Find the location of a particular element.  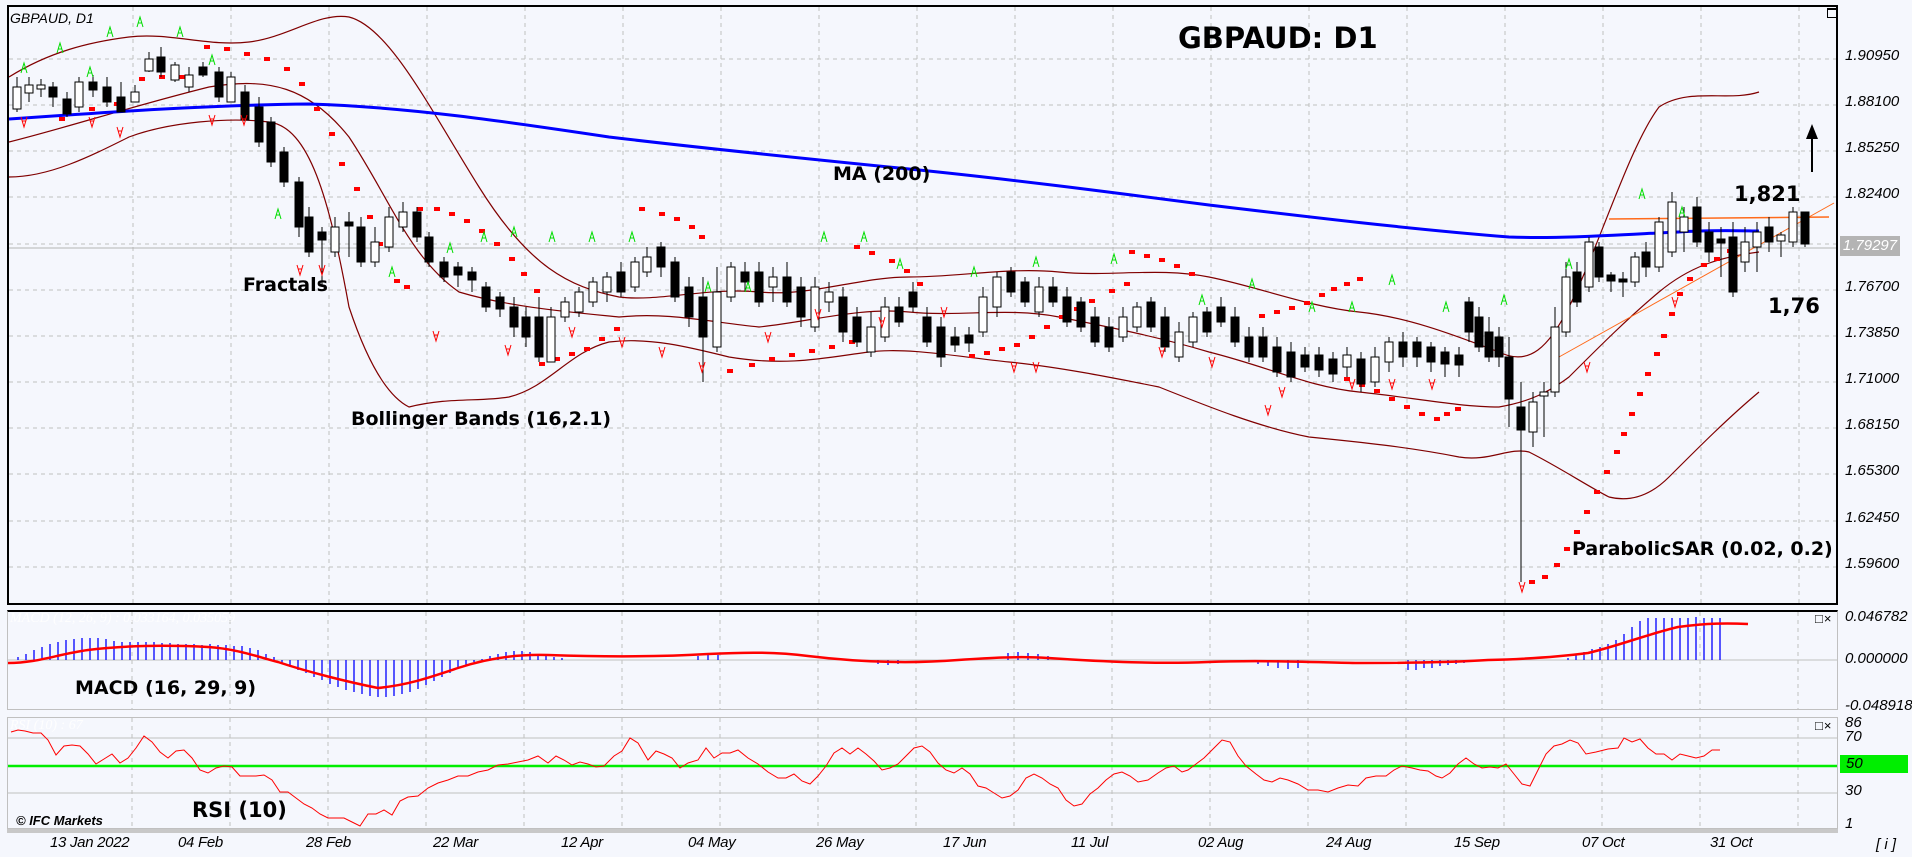

rsi-header: RSI (10) : 67 is located at coordinates (46, 725).